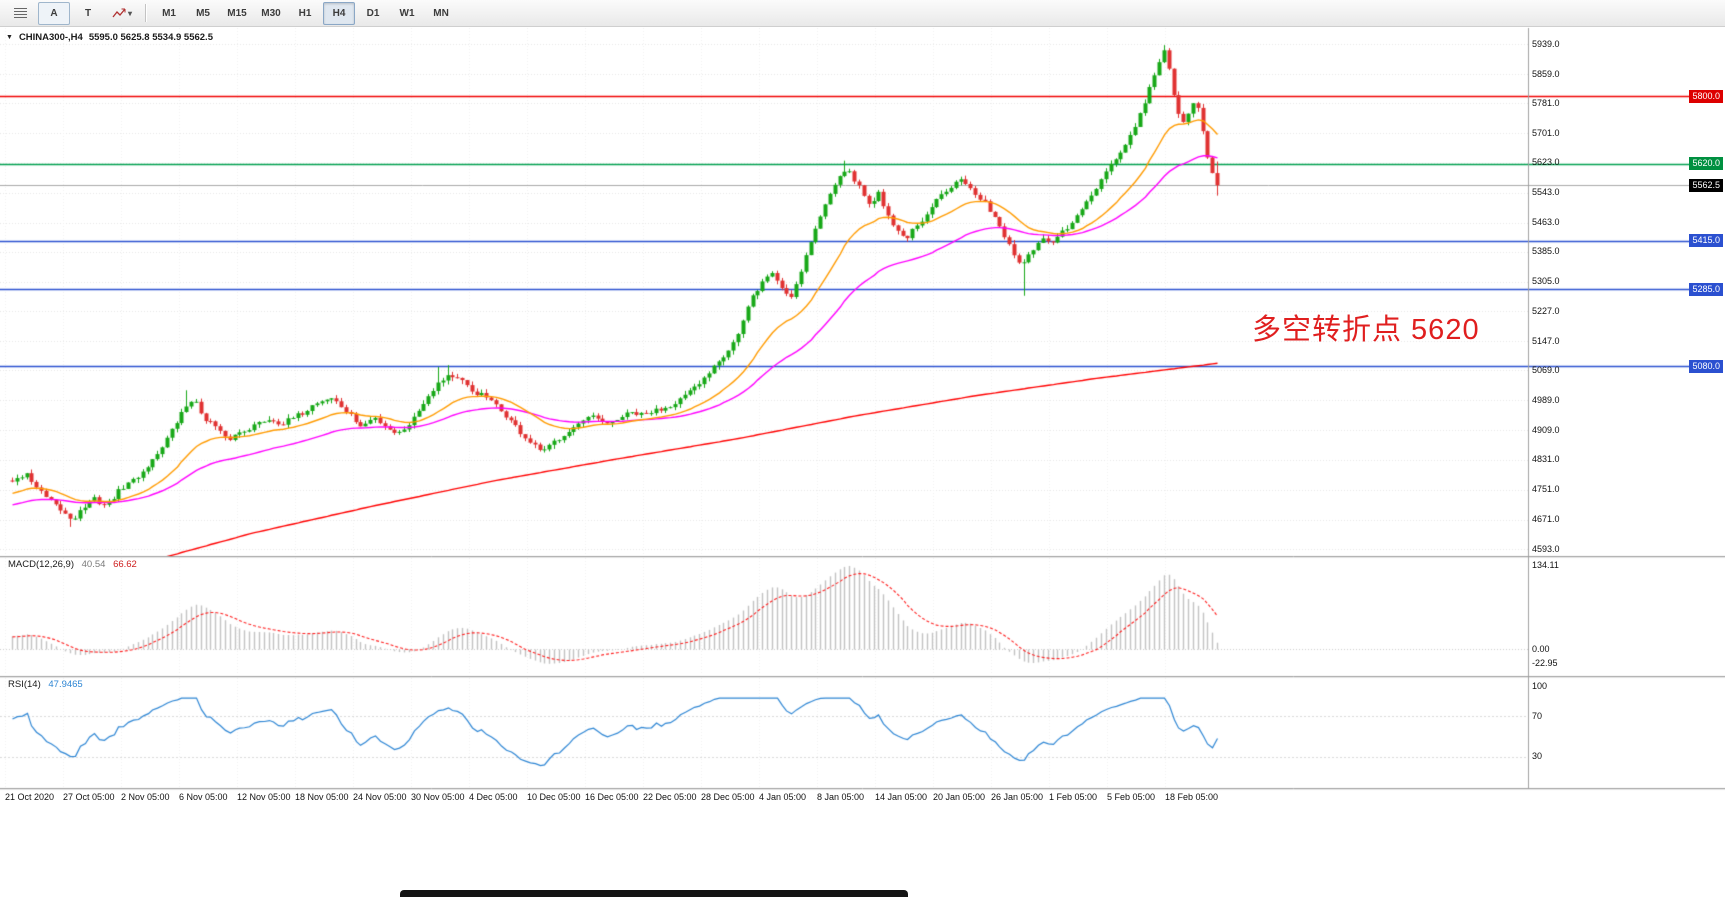 This screenshot has width=1725, height=897. What do you see at coordinates (93, 564) in the screenshot?
I see `macd-main-value: 40.54` at bounding box center [93, 564].